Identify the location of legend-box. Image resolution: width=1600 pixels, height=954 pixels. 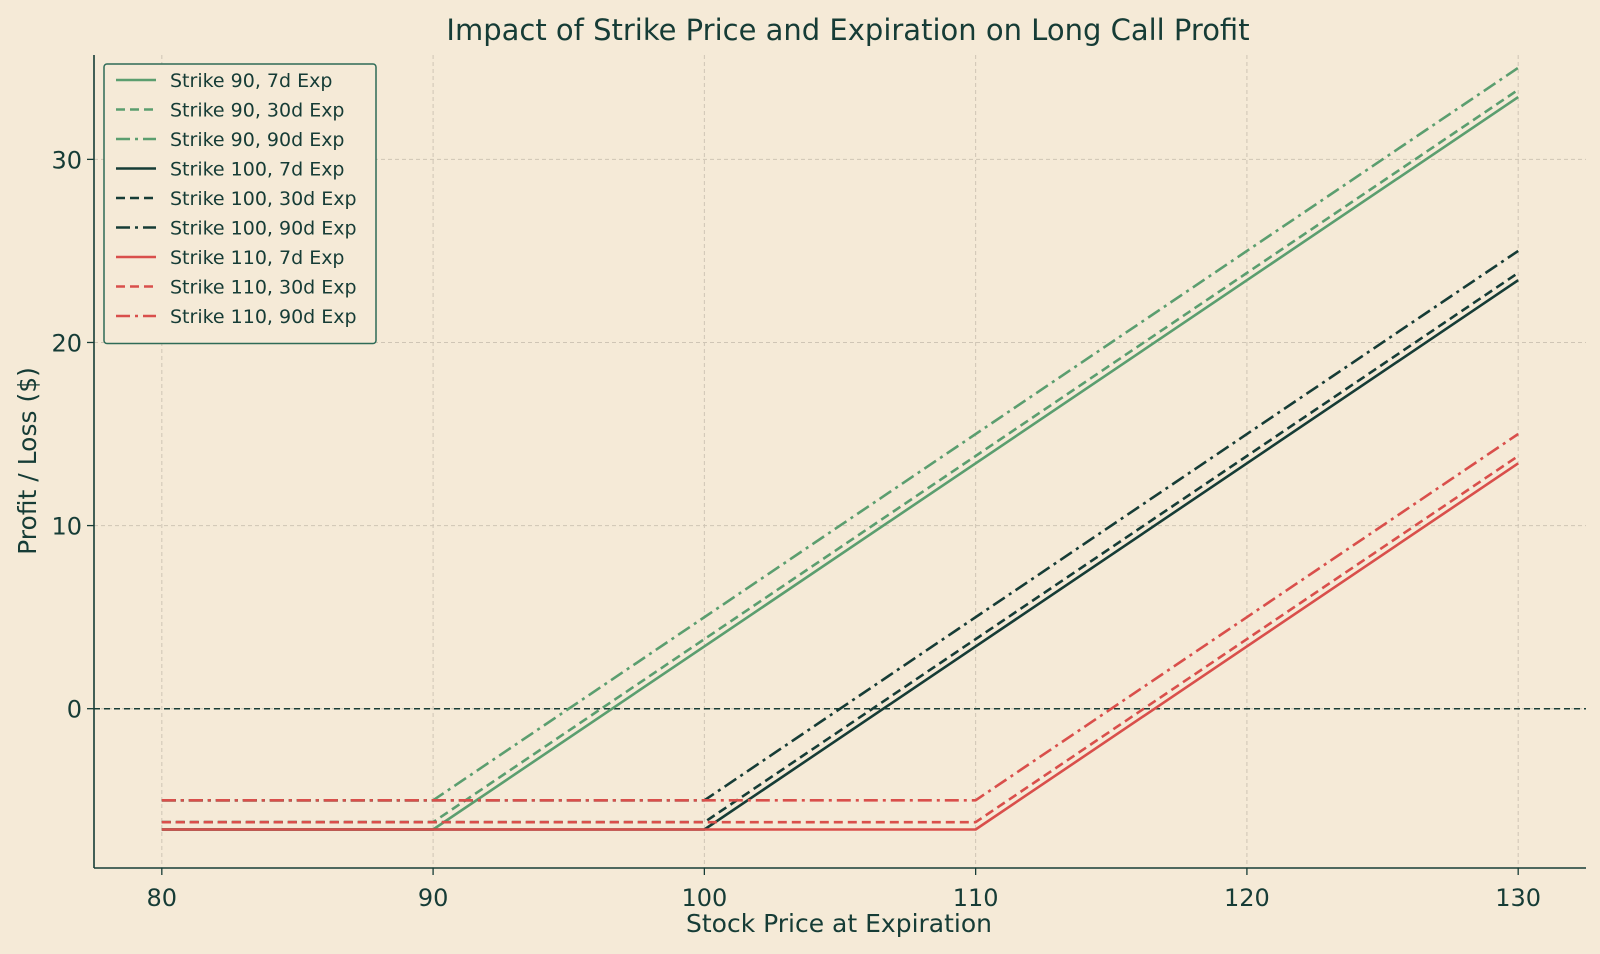
(240, 204).